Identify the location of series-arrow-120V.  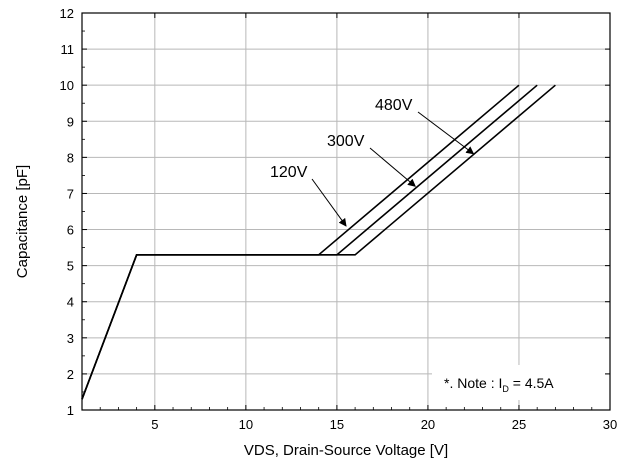
(329, 202).